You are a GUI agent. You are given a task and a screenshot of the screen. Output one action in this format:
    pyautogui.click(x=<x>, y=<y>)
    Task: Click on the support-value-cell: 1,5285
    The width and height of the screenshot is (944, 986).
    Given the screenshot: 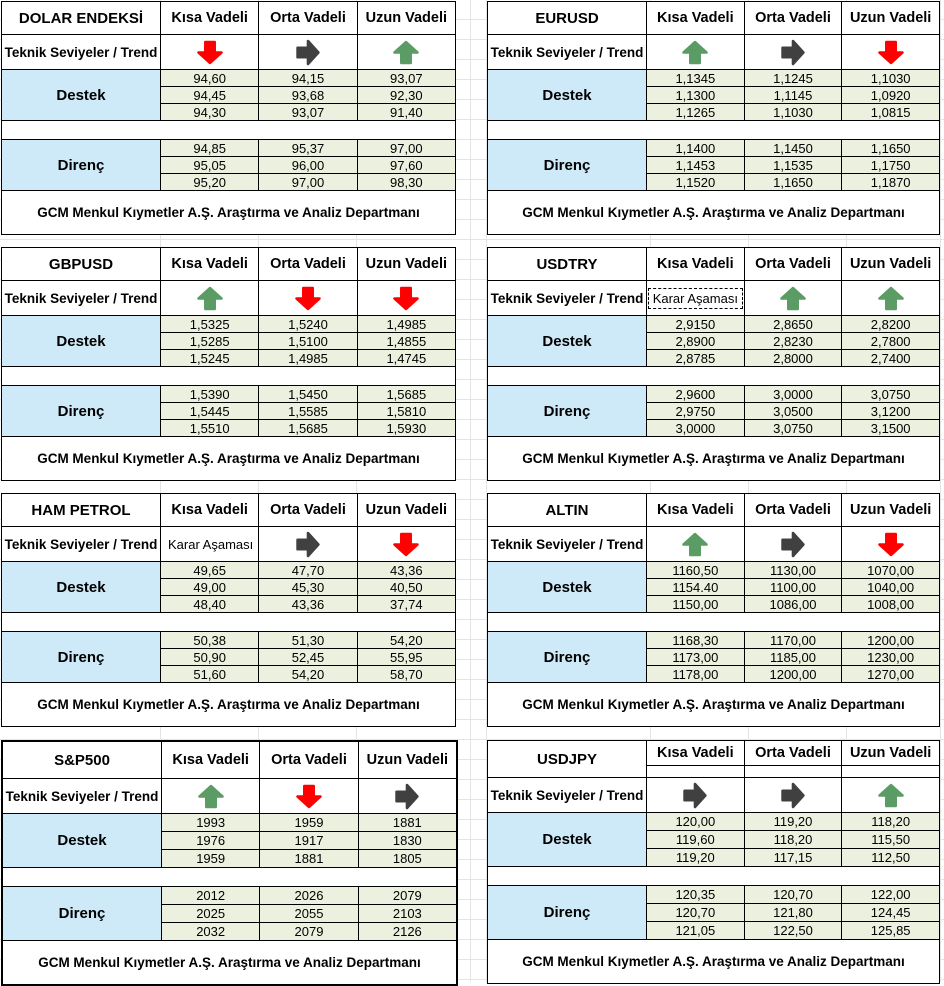 What is the action you would take?
    pyautogui.click(x=210, y=341)
    